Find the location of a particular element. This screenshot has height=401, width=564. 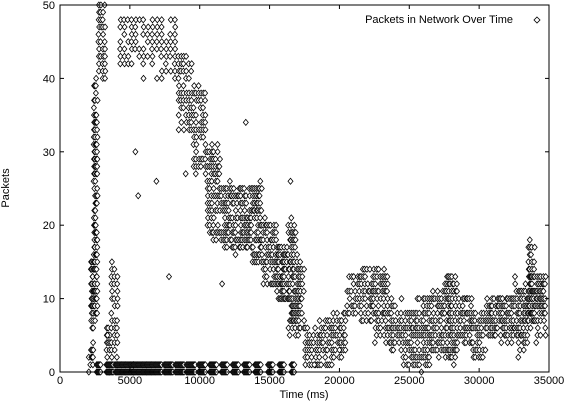

x-tick-label: 10000 is located at coordinates (199, 381).